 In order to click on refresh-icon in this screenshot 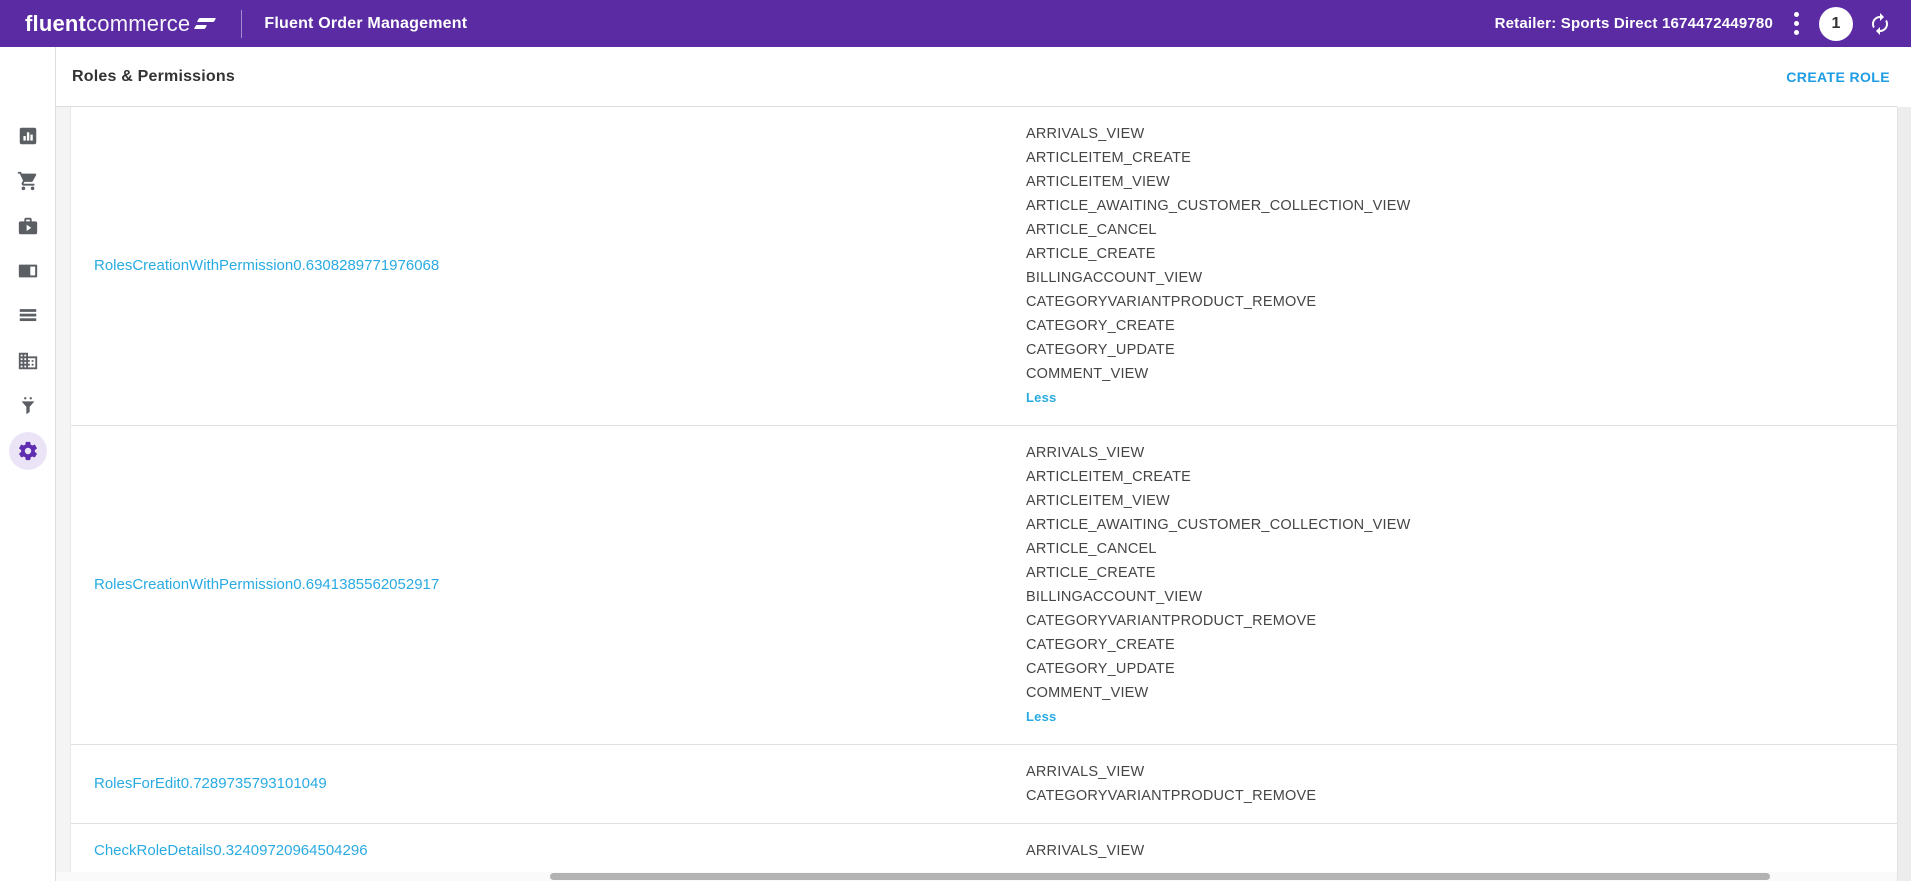, I will do `click(1880, 24)`.